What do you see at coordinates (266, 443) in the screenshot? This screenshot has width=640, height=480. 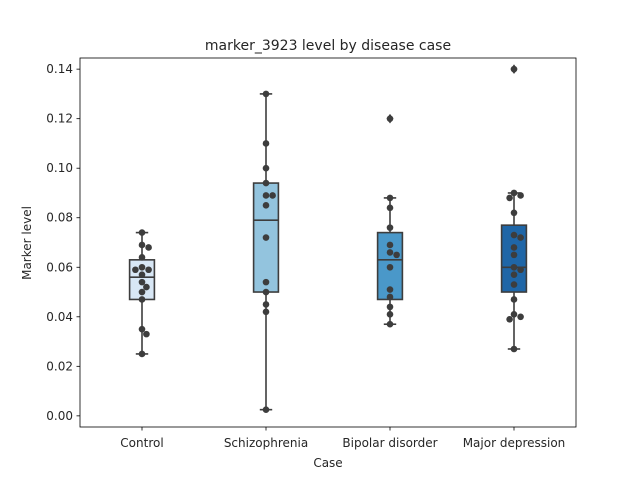 I see `x-tick-label: Schizophrenia` at bounding box center [266, 443].